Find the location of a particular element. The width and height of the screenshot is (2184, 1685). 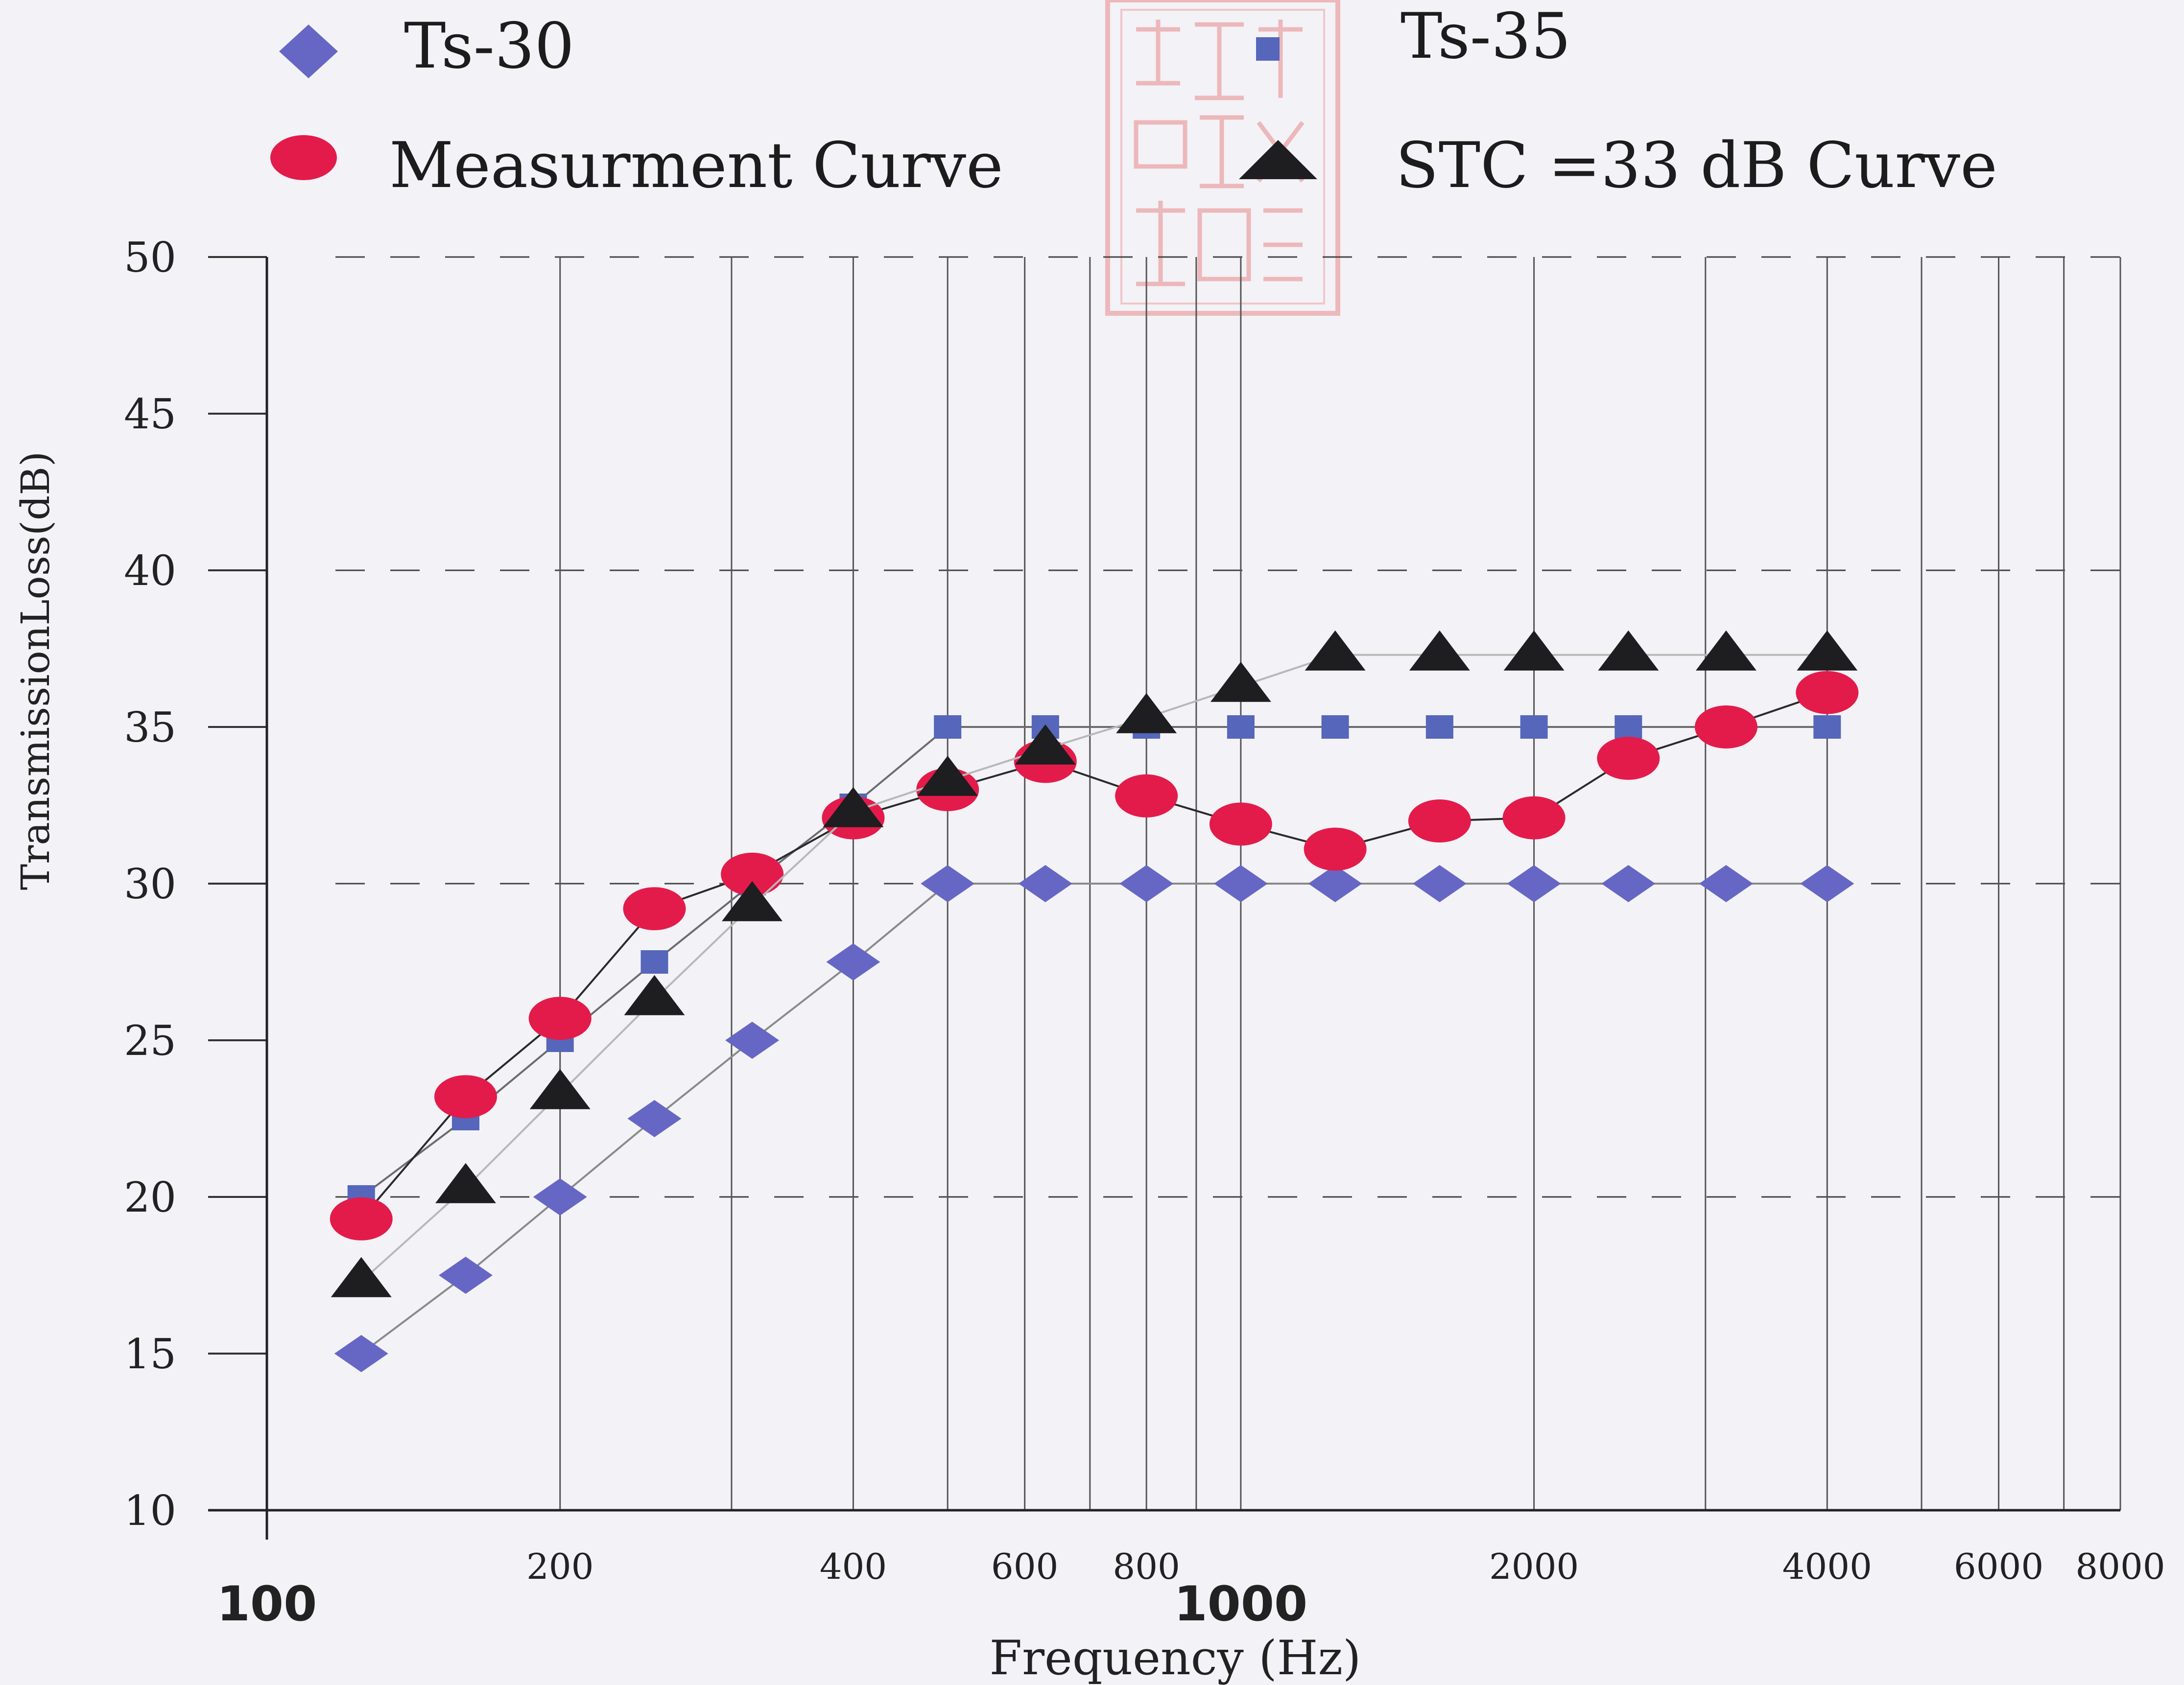

x-tick-label: 400 is located at coordinates (853, 1567).